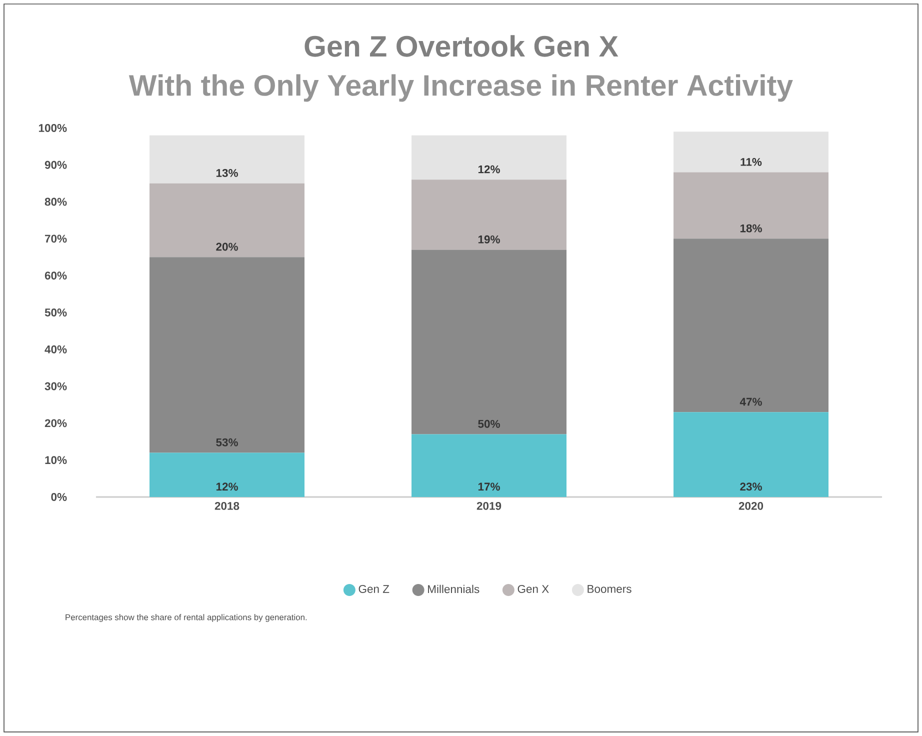  I want to click on data-label: 19%, so click(489, 239).